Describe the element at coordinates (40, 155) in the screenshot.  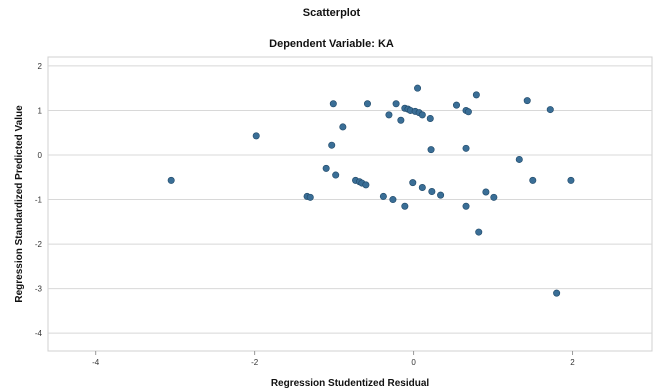
I see `y-tick-label: 0` at that location.